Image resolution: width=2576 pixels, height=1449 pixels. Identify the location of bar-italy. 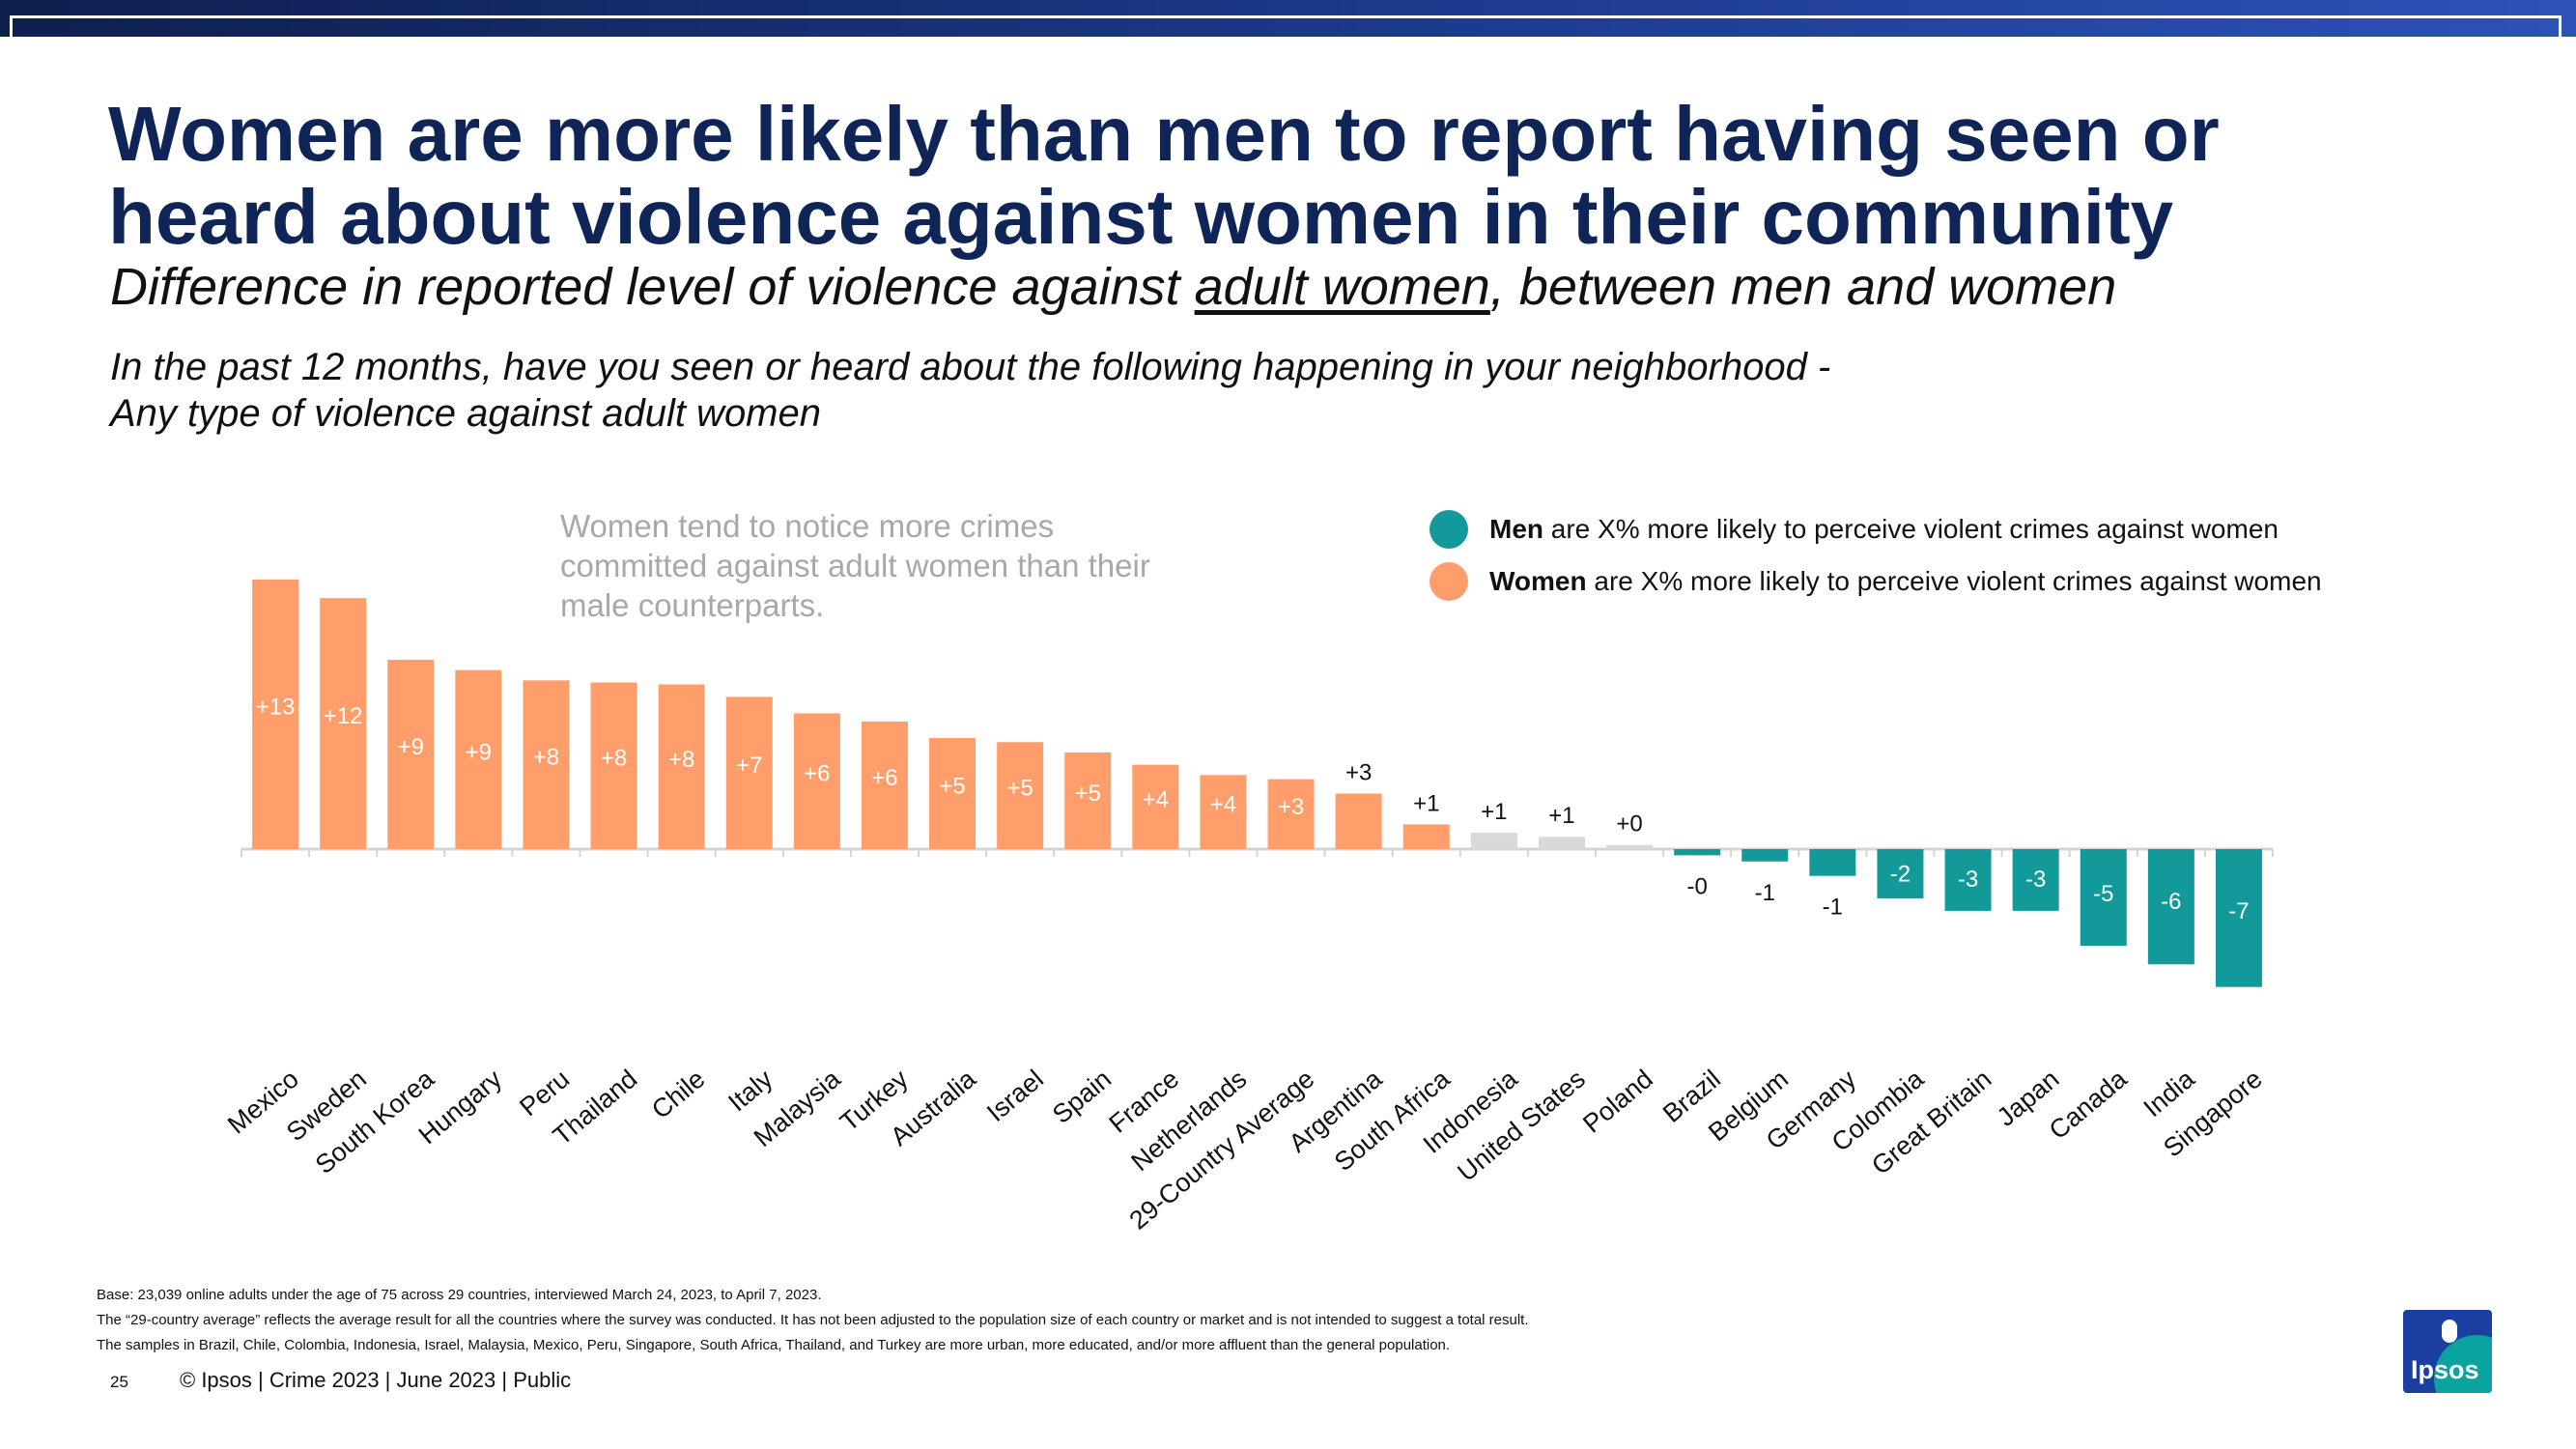
(749, 772).